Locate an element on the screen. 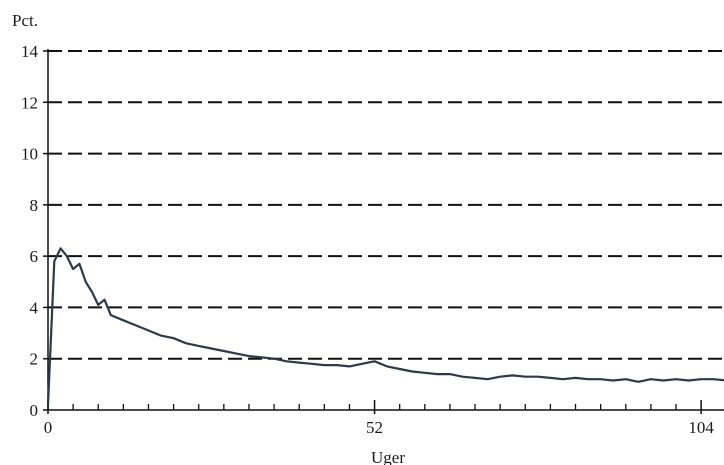 The width and height of the screenshot is (724, 465). x-tick-label-52: 52 is located at coordinates (374, 427).